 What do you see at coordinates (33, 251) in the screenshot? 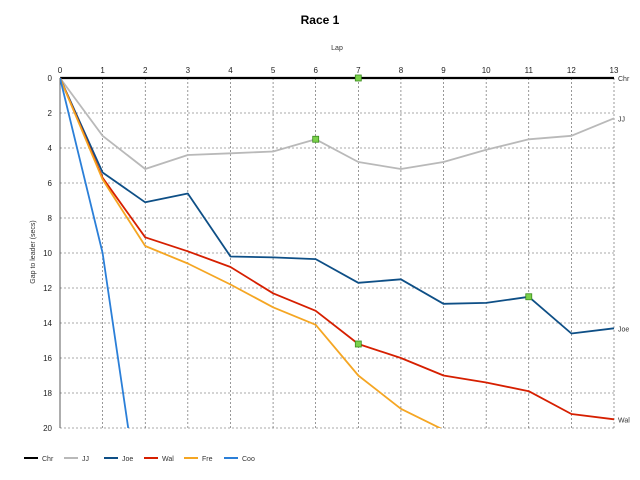
I see `y-axis-label: Gap to leader (secs)` at bounding box center [33, 251].